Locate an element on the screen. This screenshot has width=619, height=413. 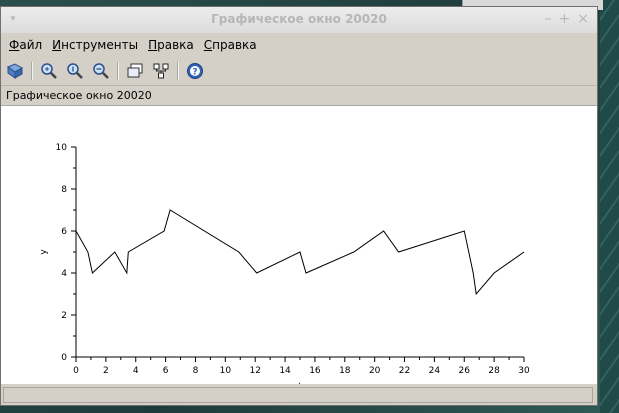
y-tick-label: 6 is located at coordinates (64, 232).